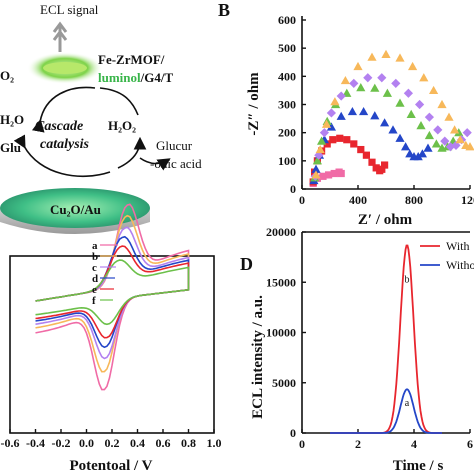 The image size is (474, 474). Describe the element at coordinates (119, 77) in the screenshot. I see `luminol-label: luminol` at that location.